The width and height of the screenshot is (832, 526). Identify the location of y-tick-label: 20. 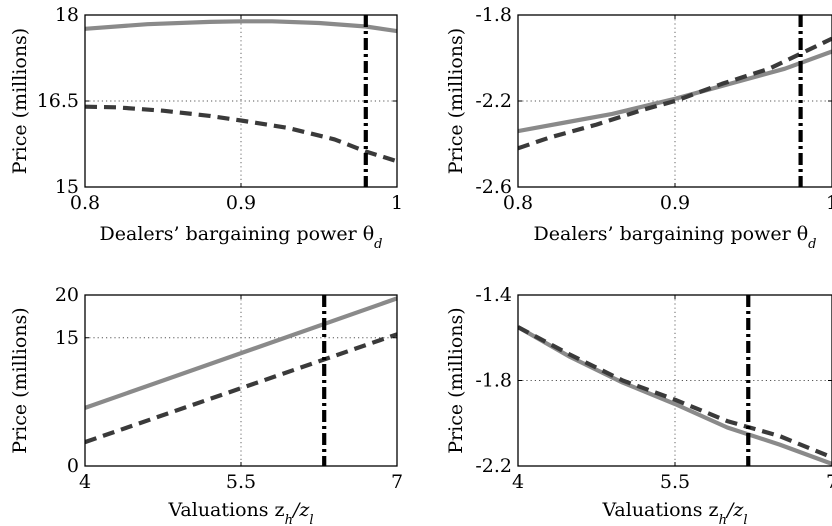
(67, 295).